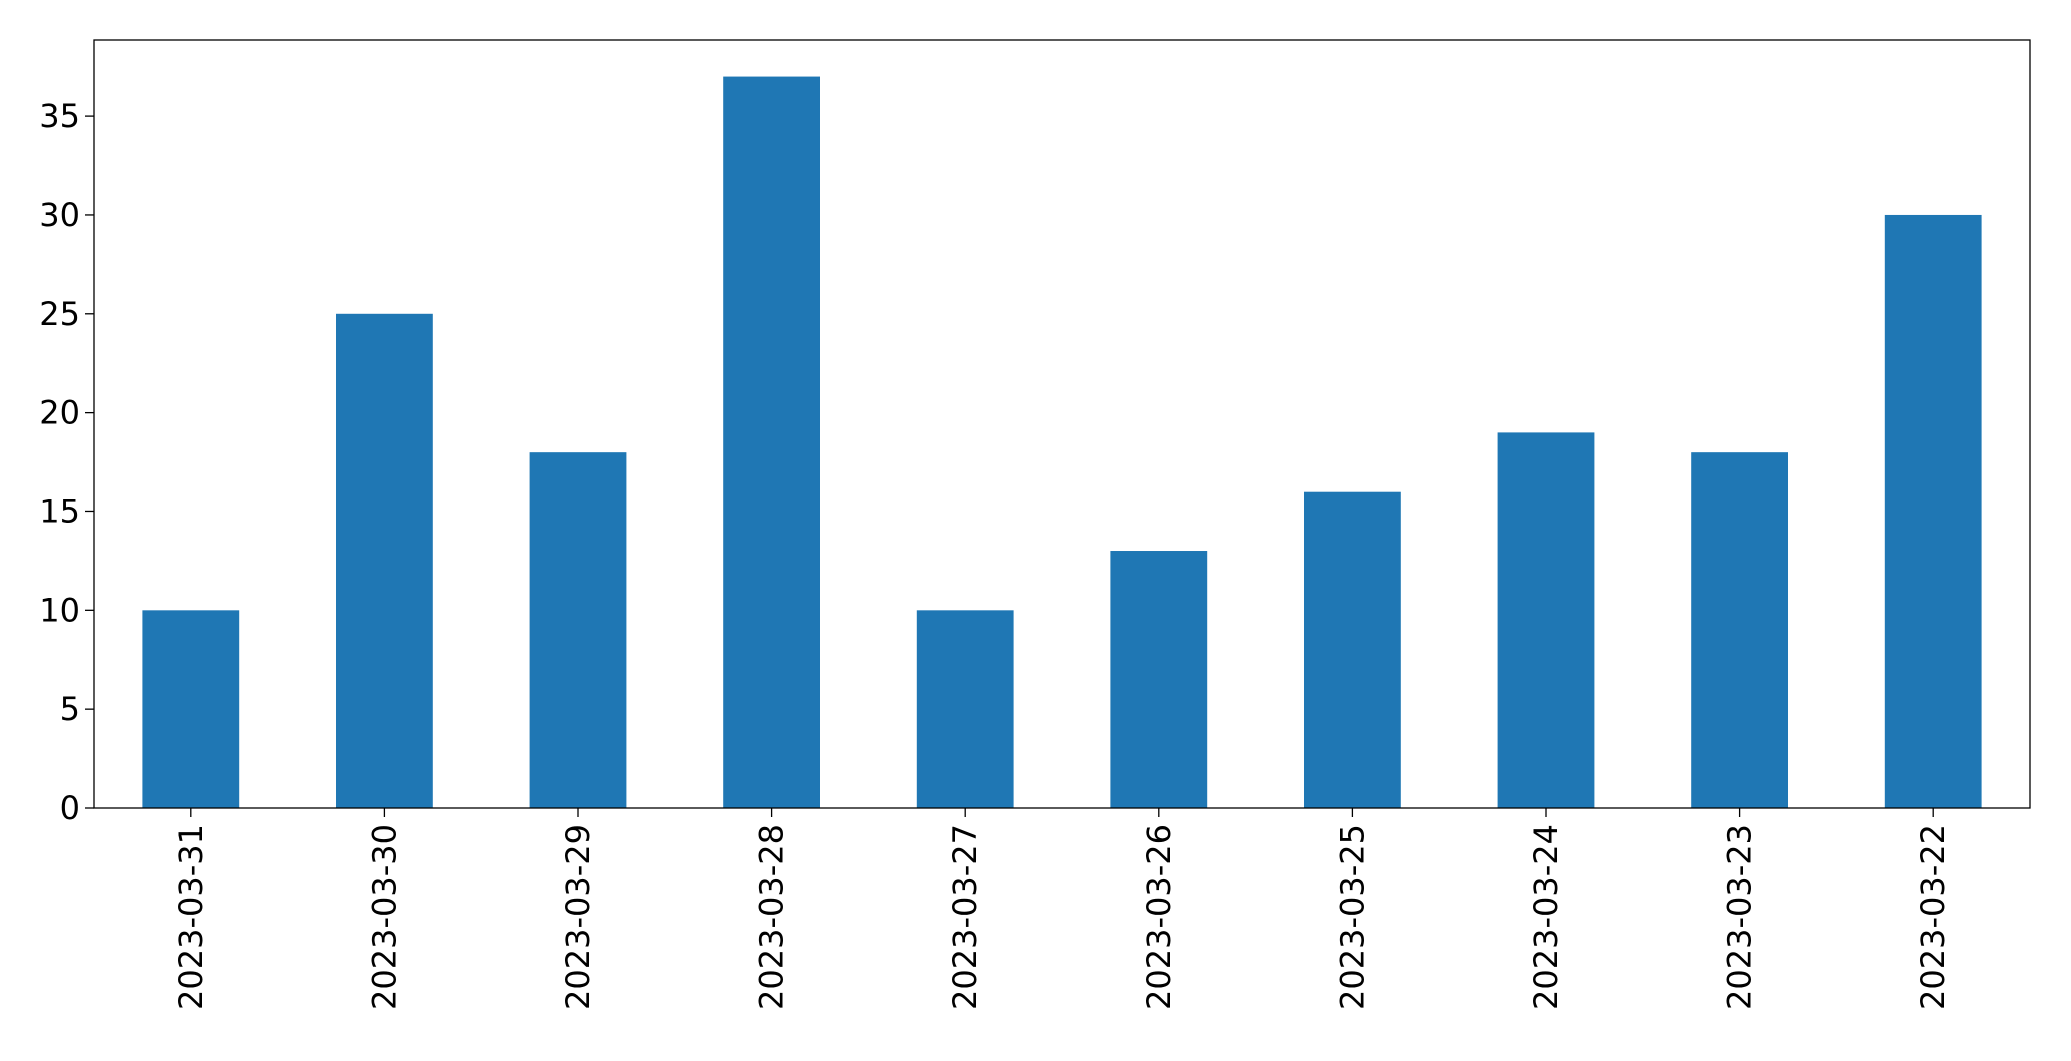 This screenshot has width=2071, height=1061. What do you see at coordinates (70, 808) in the screenshot?
I see `y-tick-label: 0` at bounding box center [70, 808].